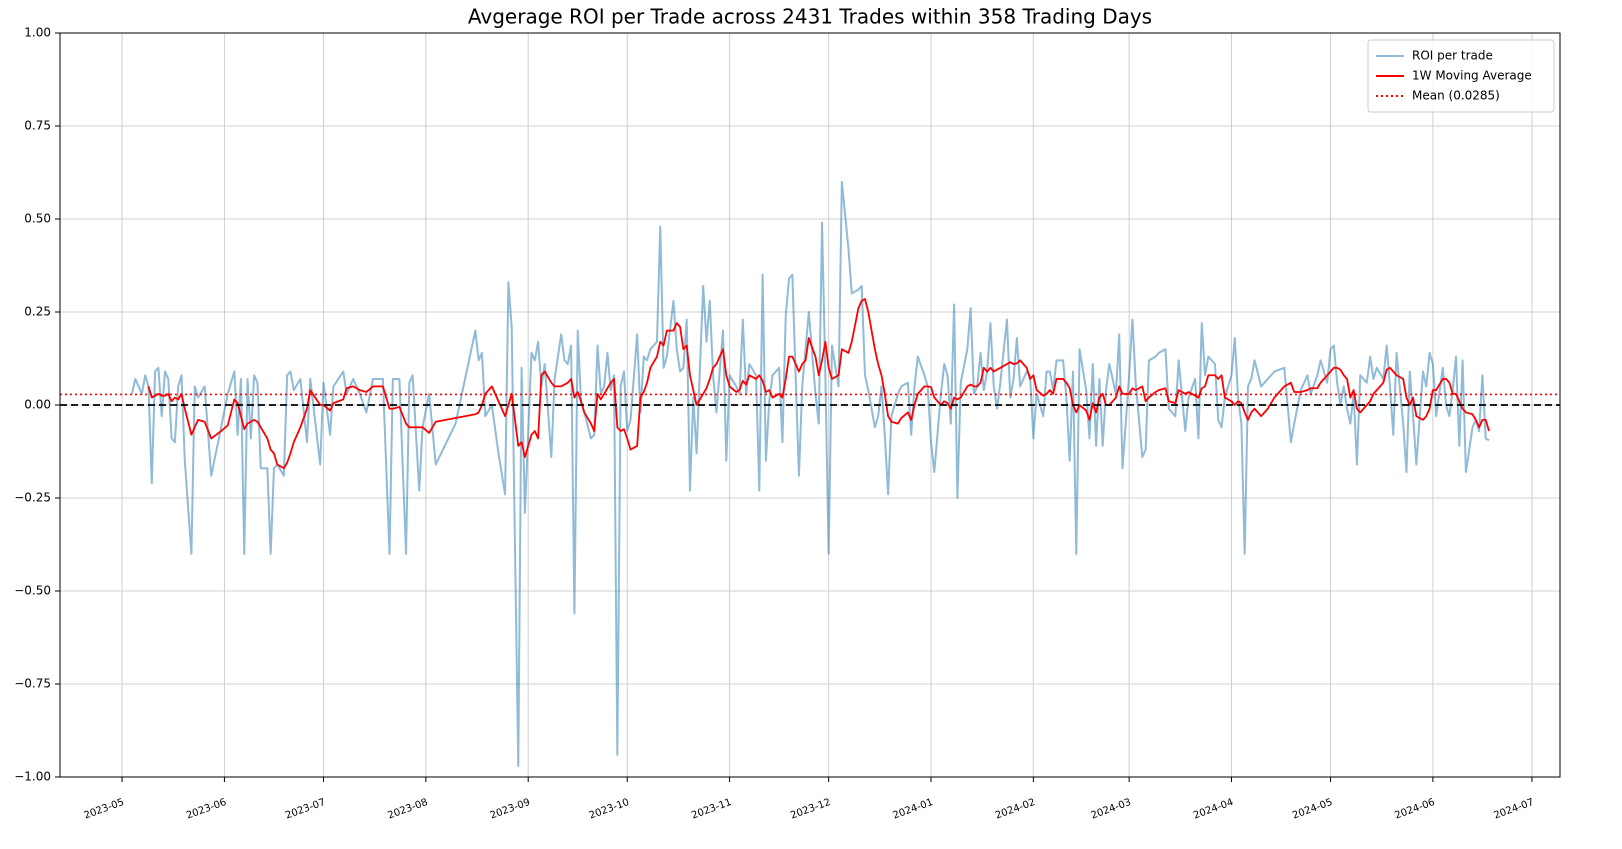  Describe the element at coordinates (37, 126) in the screenshot. I see `y-tick-label: 0.75` at that location.